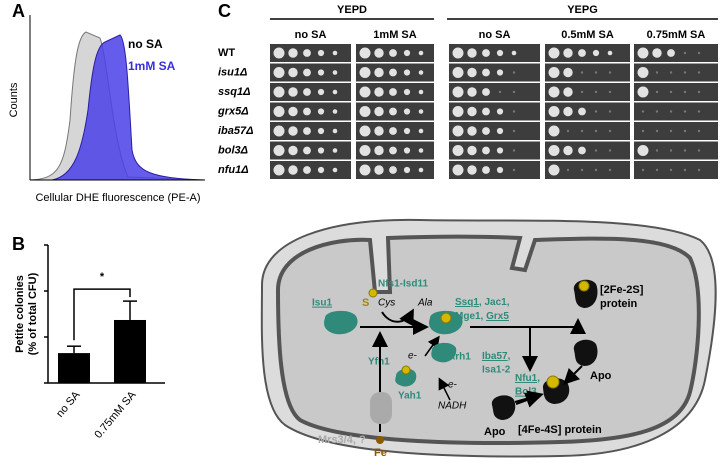 This screenshot has height=465, width=720. I want to click on strain-label: bol3Δ, so click(233, 150).